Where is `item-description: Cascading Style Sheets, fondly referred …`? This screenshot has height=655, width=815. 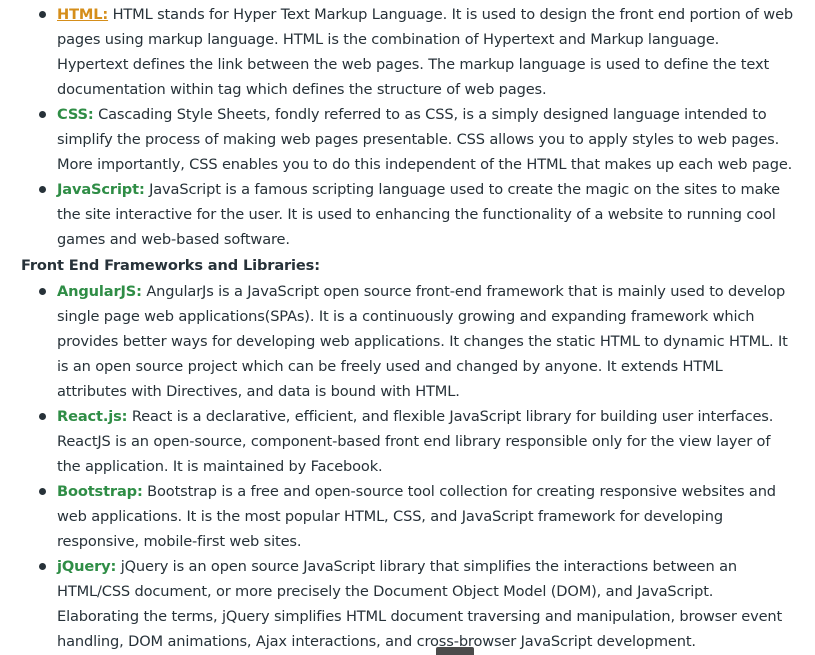 item-description: Cascading Style Sheets, fondly referred … is located at coordinates (425, 139).